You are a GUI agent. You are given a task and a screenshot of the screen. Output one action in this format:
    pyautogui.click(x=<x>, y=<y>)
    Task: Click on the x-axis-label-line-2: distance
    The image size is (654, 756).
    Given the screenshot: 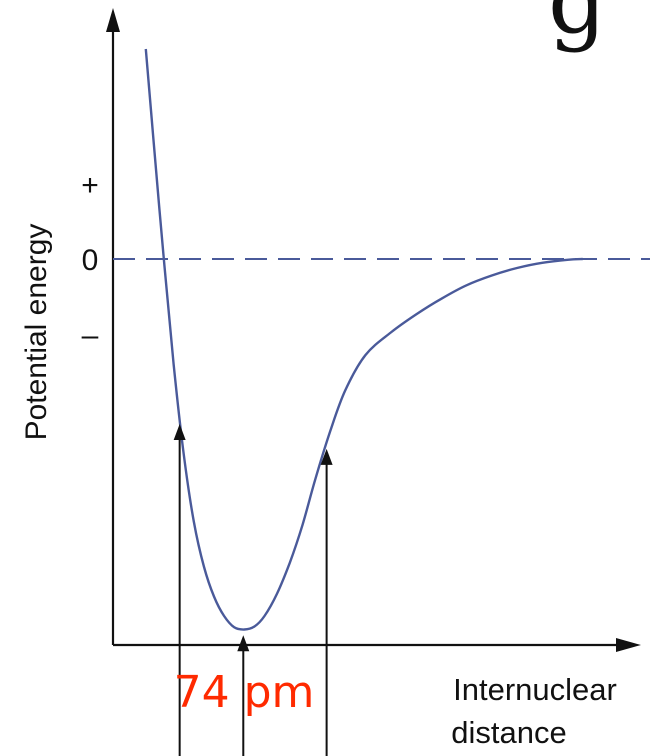 What is the action you would take?
    pyautogui.click(x=508, y=732)
    